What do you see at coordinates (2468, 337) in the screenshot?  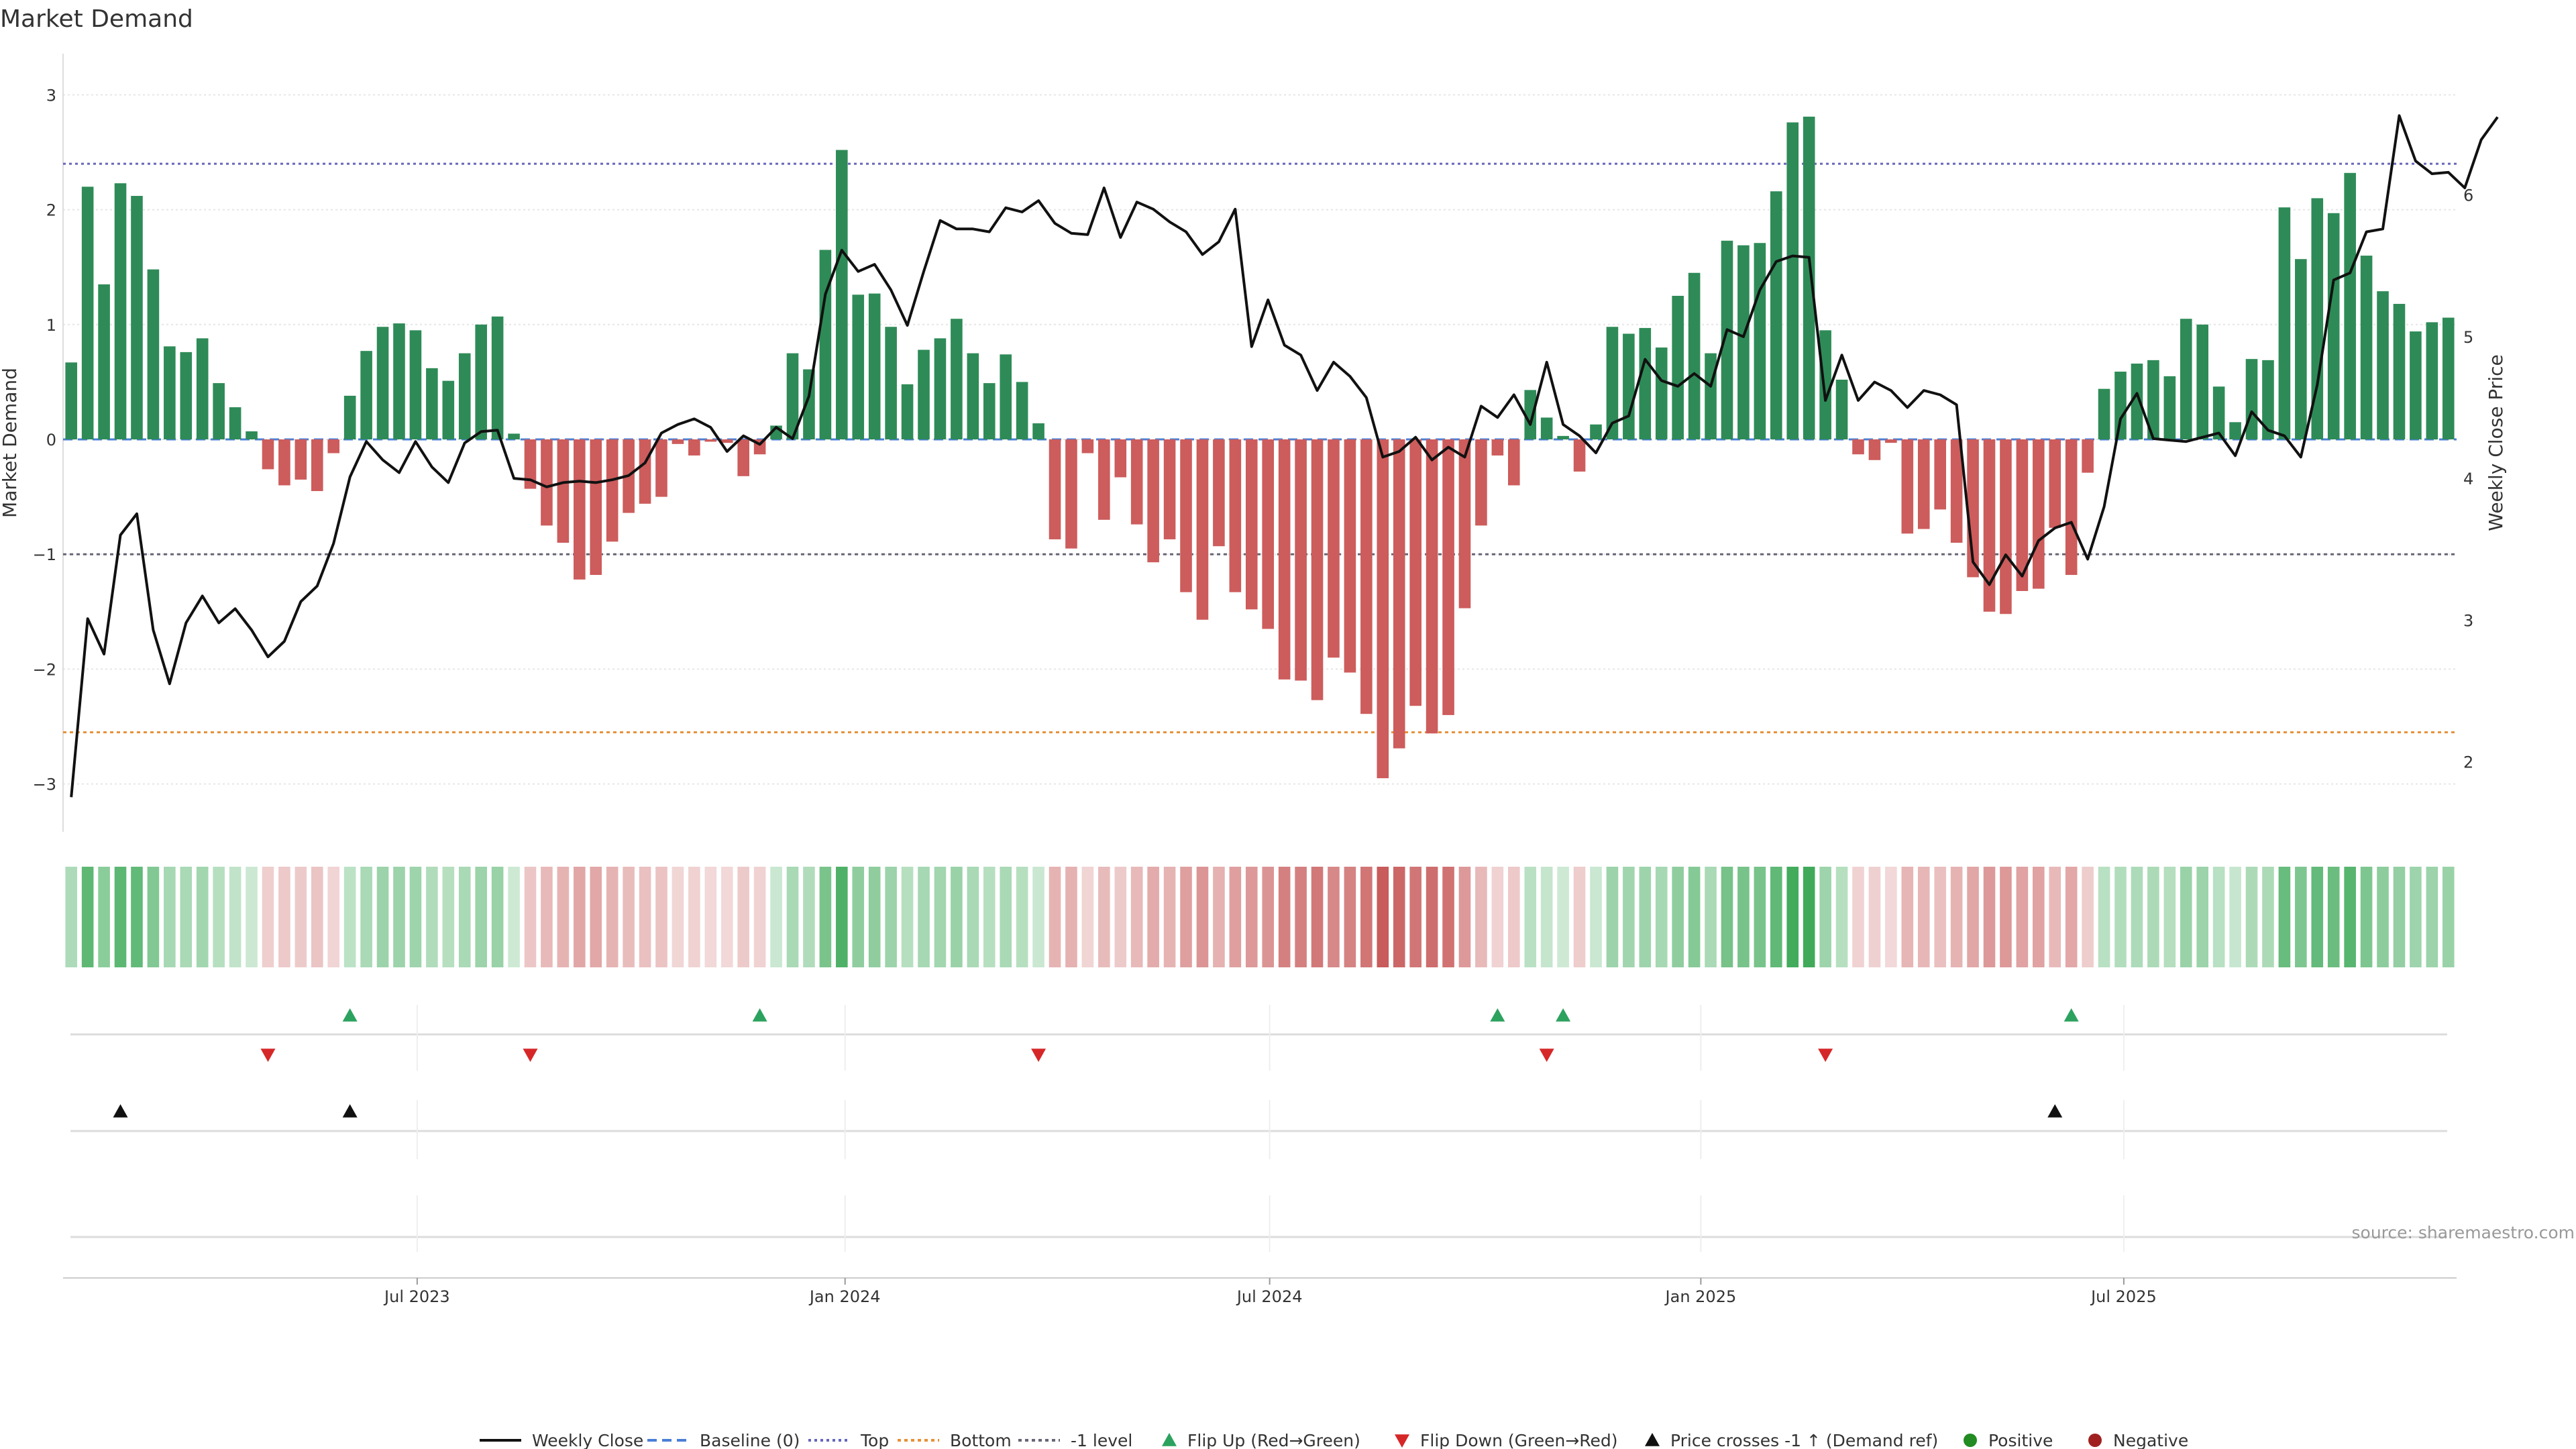 I see `y-right-tick-label: 5` at bounding box center [2468, 337].